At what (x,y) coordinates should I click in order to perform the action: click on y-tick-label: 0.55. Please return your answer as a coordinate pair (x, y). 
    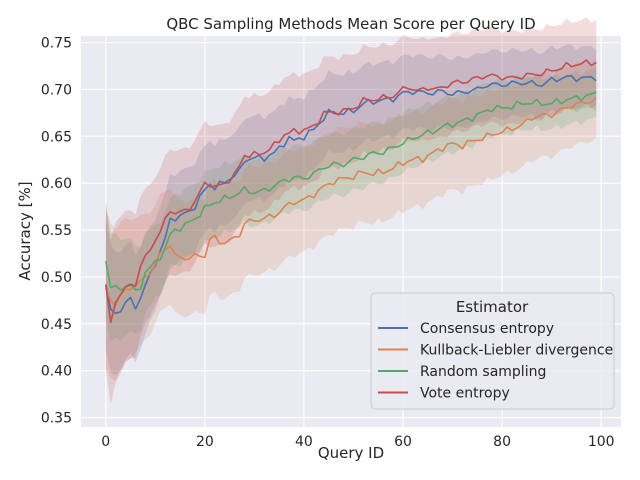
    Looking at the image, I should click on (56, 231).